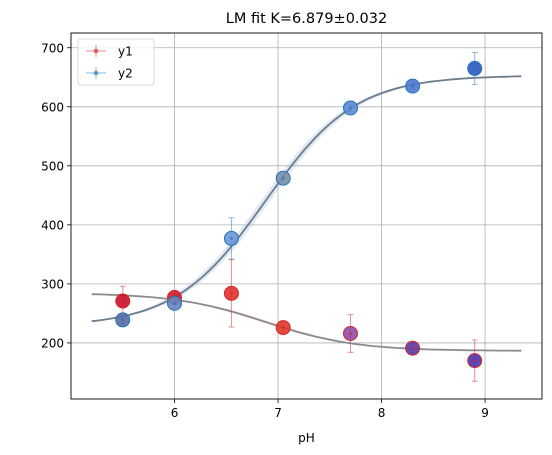 This screenshot has width=552, height=455. I want to click on y-tick-label-500: 500, so click(52, 166).